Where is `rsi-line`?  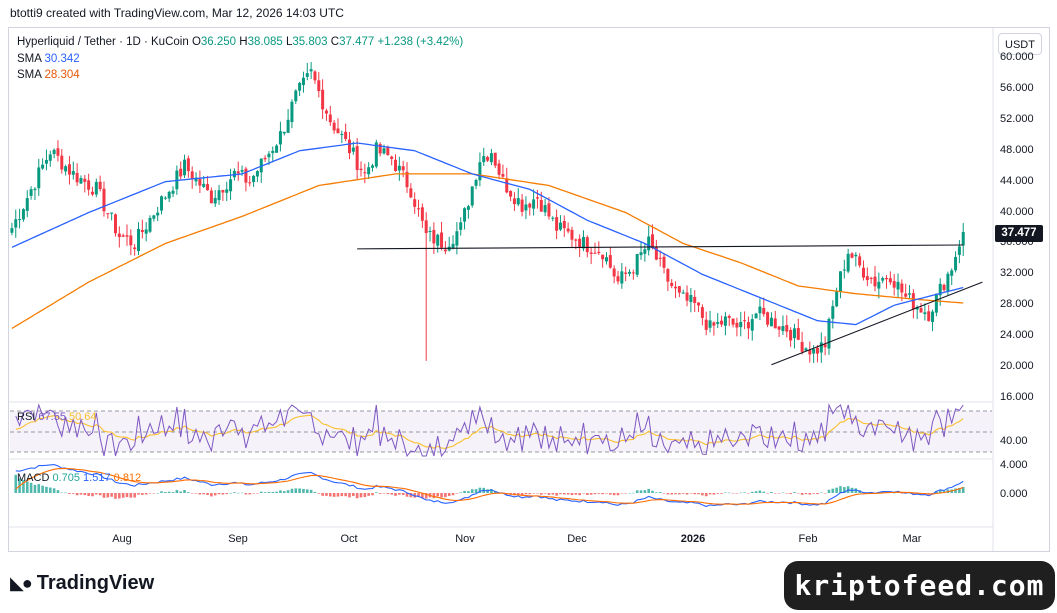 rsi-line is located at coordinates (489, 430).